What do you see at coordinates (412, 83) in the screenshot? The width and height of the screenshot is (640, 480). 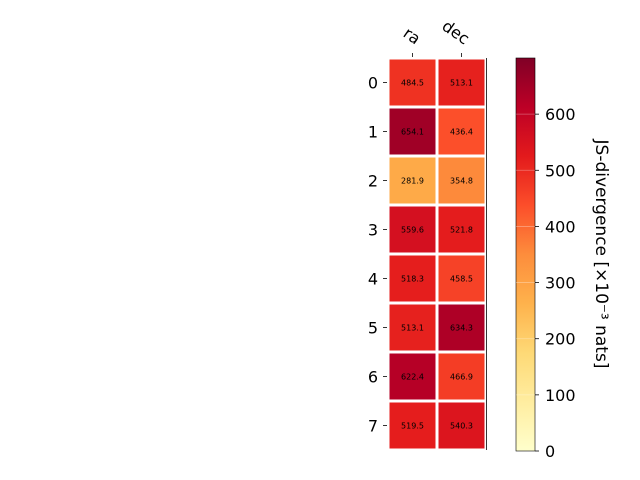 I see `cell-value-label: 484.5` at bounding box center [412, 83].